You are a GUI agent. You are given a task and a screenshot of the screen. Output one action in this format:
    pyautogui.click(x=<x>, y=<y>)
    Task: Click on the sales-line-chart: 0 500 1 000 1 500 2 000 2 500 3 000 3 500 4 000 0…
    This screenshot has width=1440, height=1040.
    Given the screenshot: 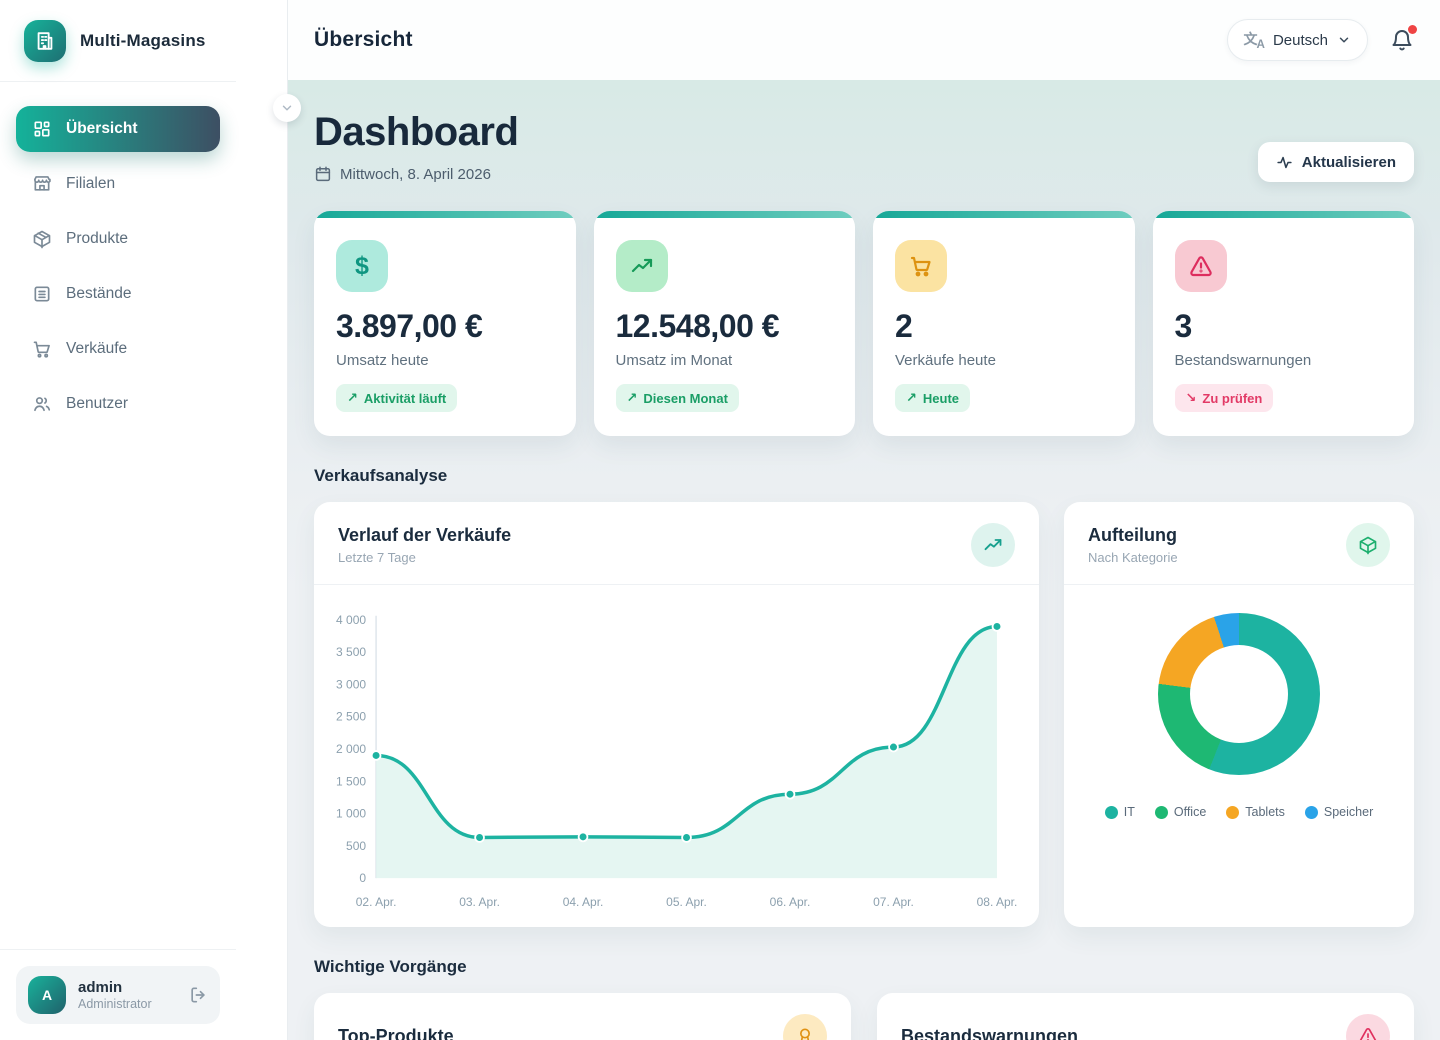 What is the action you would take?
    pyautogui.click(x=677, y=761)
    